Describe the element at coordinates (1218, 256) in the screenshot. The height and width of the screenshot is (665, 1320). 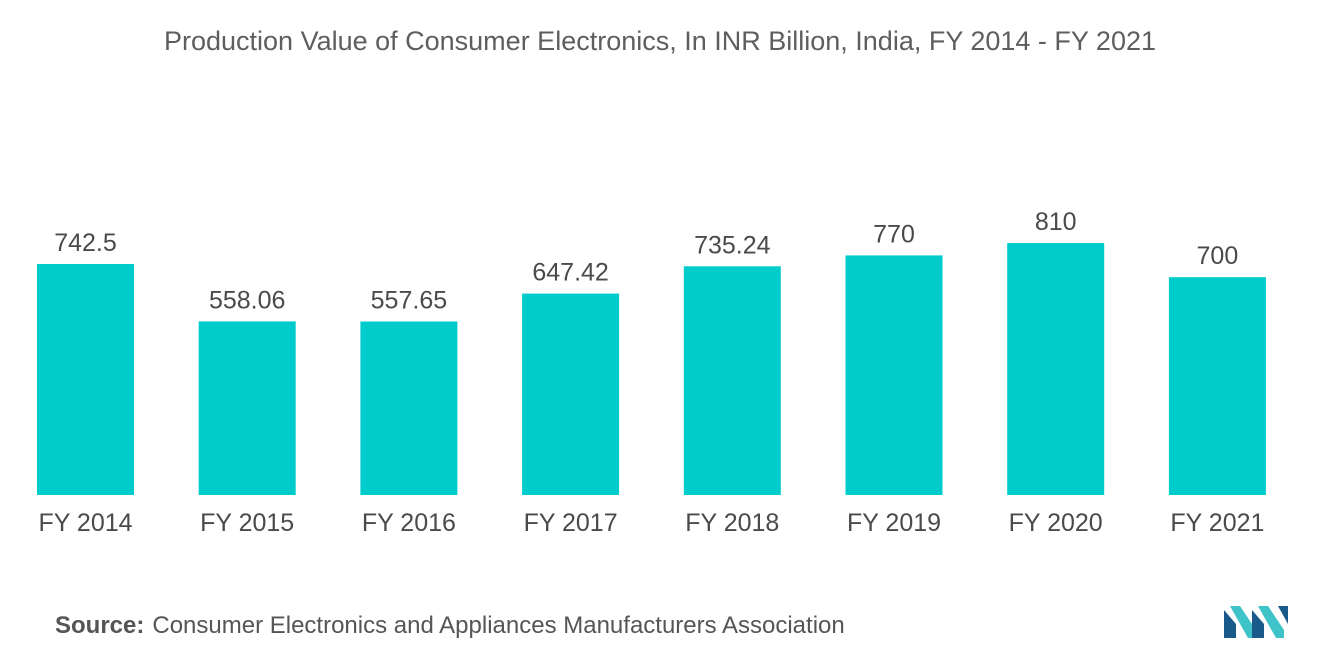
I see `value-label: 700` at that location.